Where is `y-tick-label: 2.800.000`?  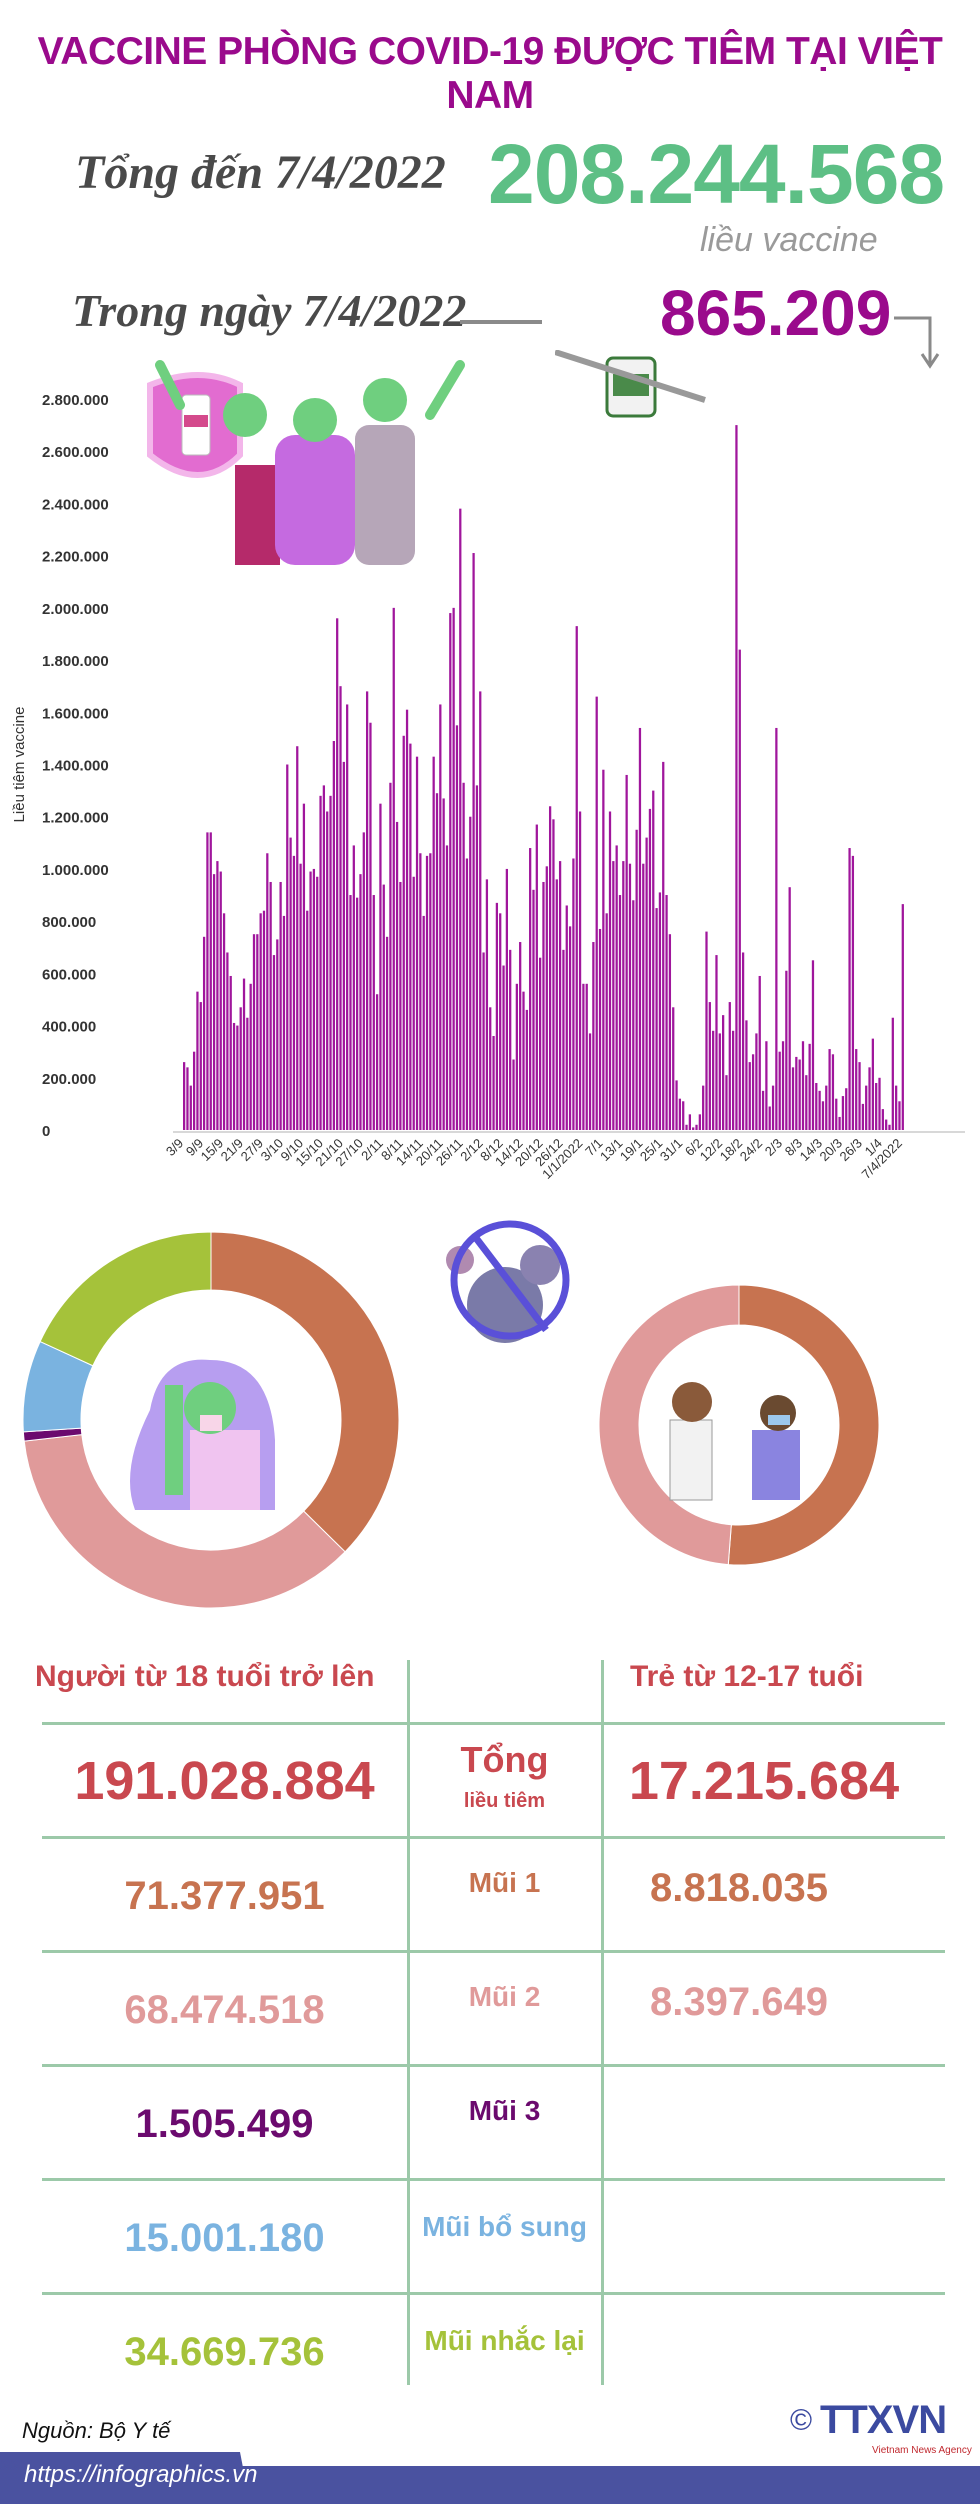 y-tick-label: 2.800.000 is located at coordinates (75, 400).